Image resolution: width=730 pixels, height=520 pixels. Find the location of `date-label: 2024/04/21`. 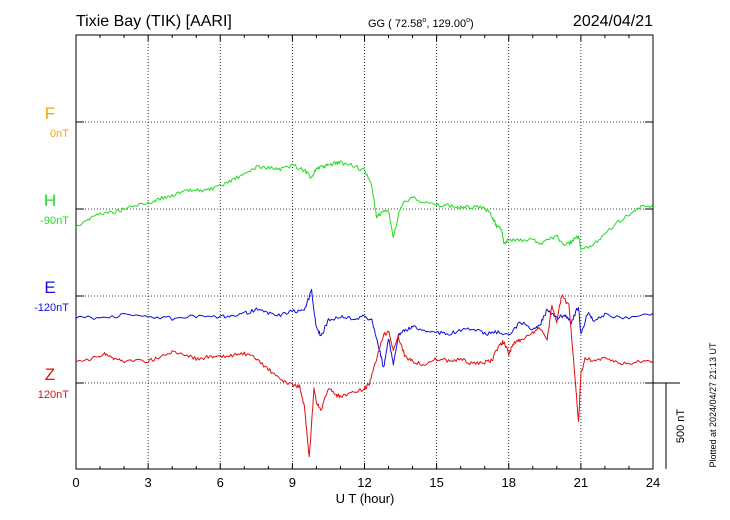

date-label: 2024/04/21 is located at coordinates (613, 21).